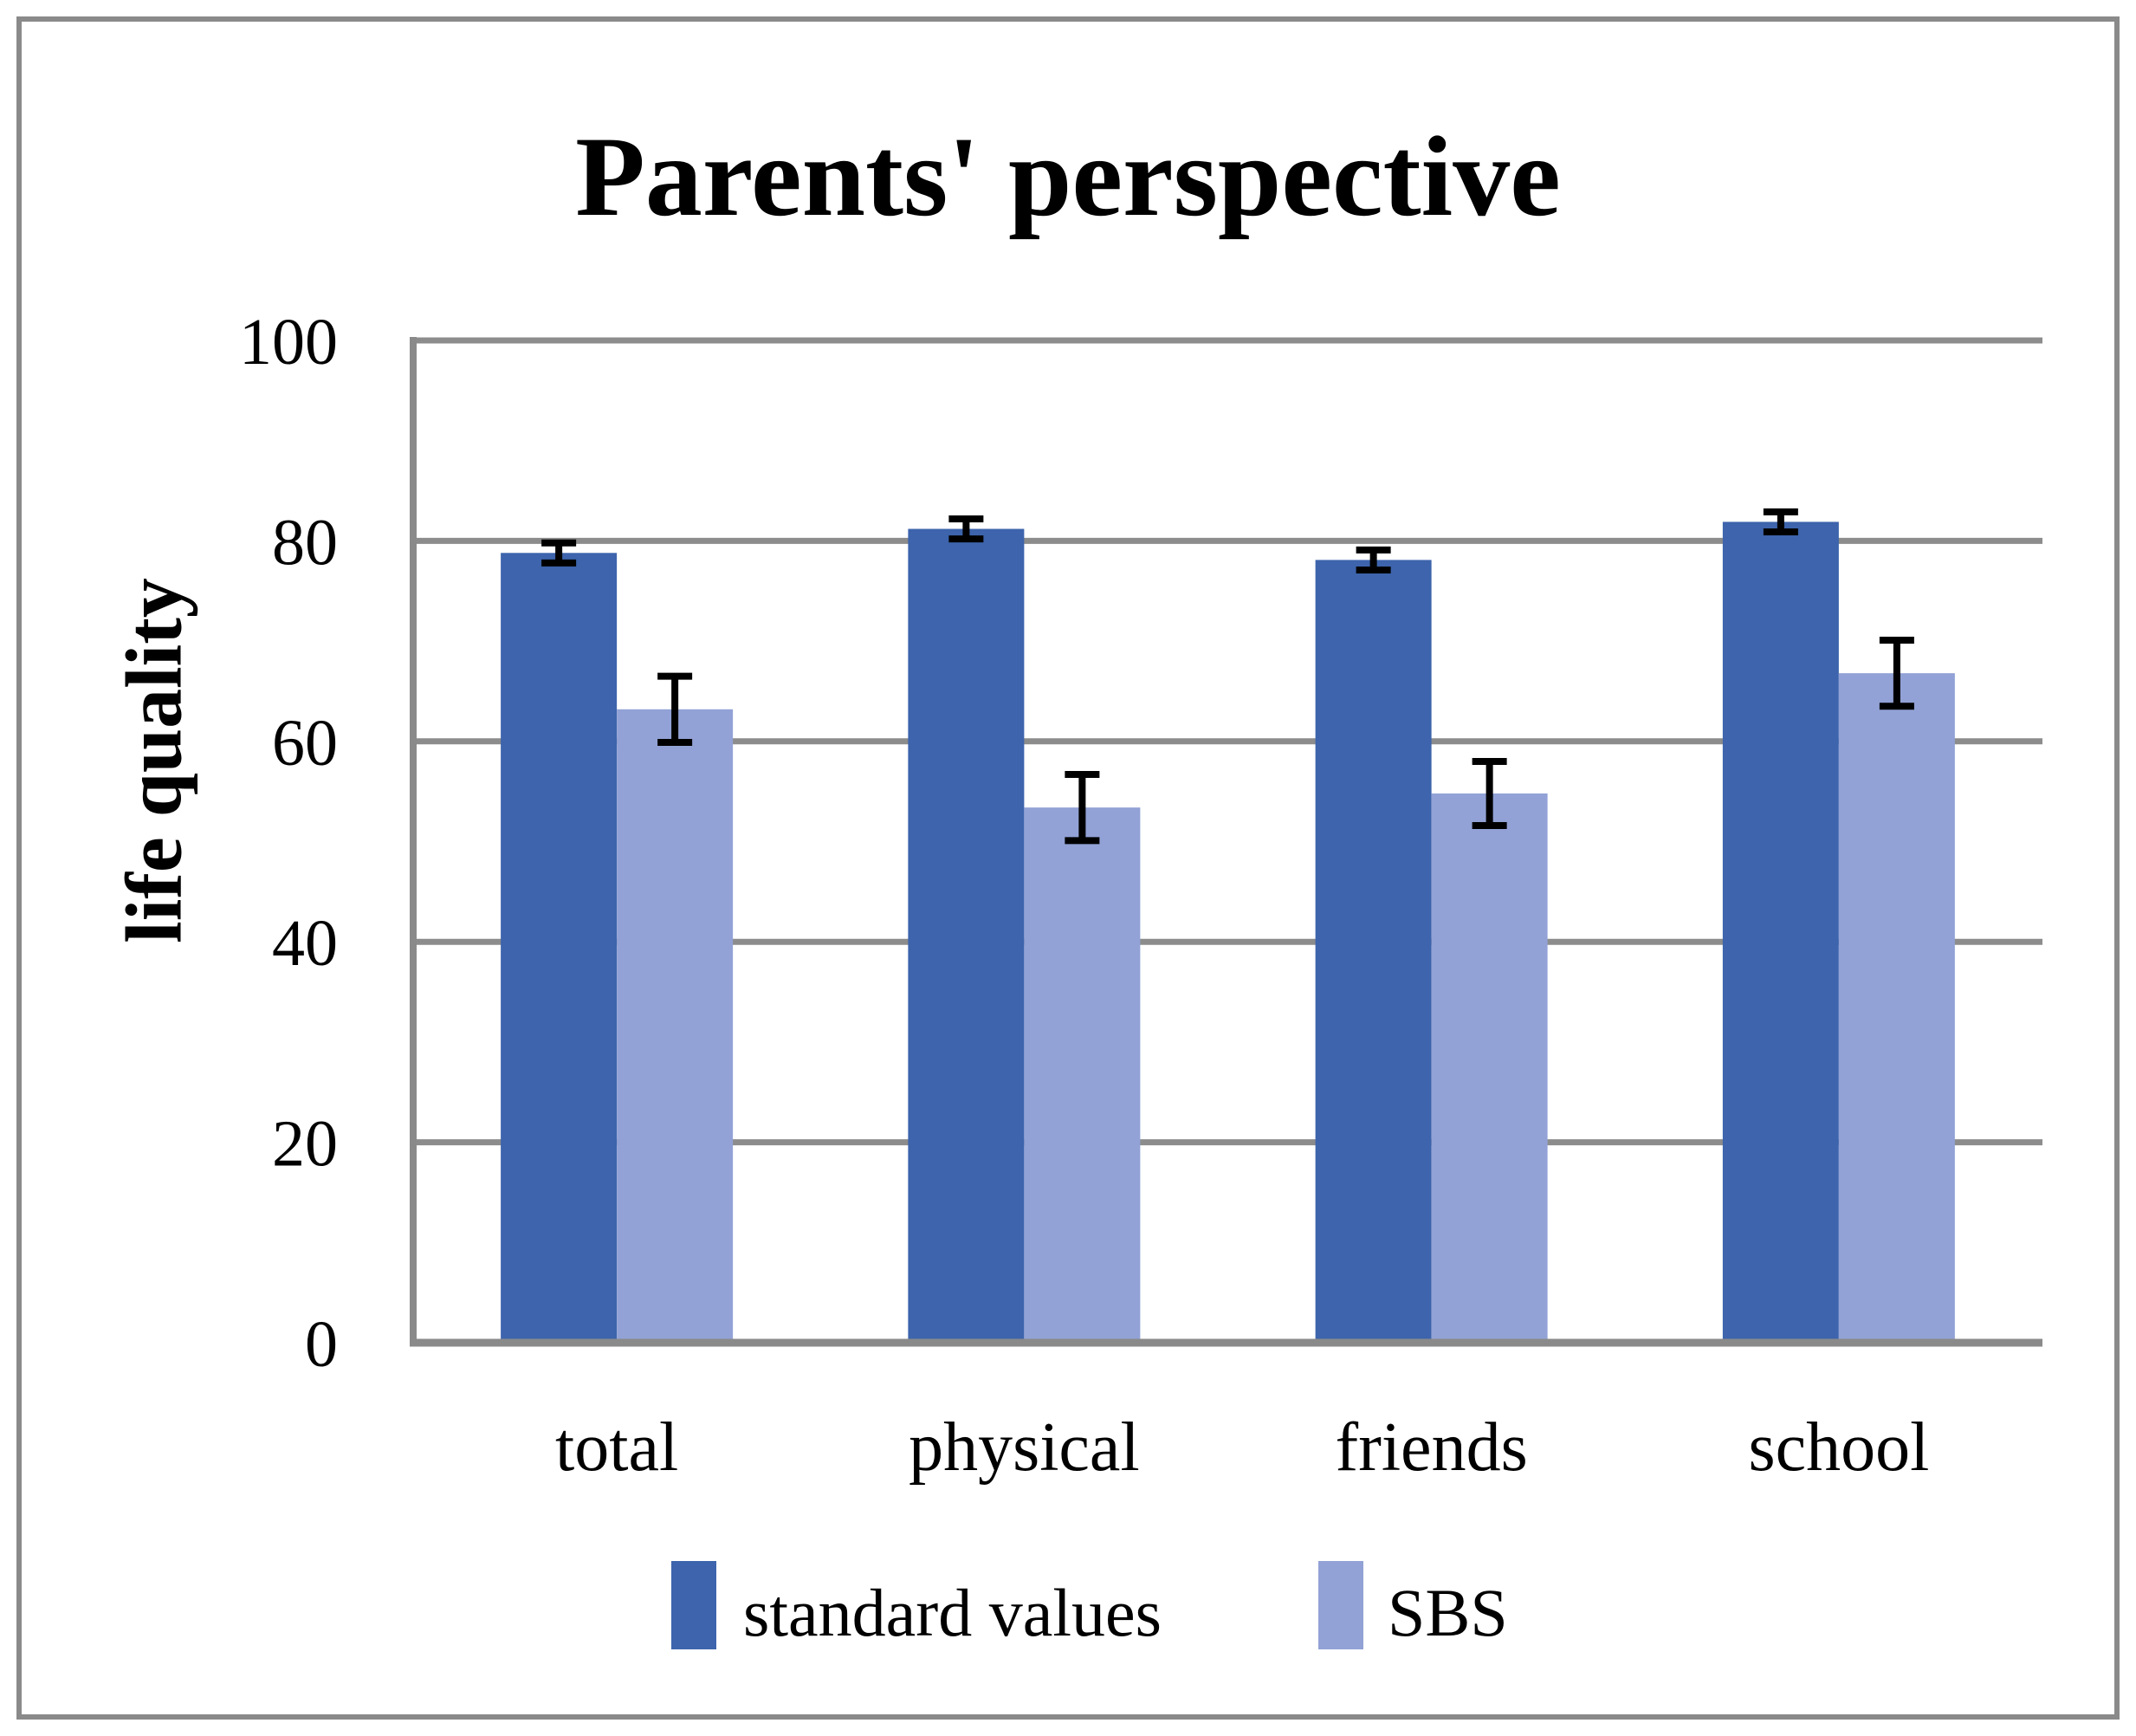 The width and height of the screenshot is (2136, 1736). Describe the element at coordinates (1242, 1448) in the screenshot. I see `x-category-labels: total physical friends school` at that location.